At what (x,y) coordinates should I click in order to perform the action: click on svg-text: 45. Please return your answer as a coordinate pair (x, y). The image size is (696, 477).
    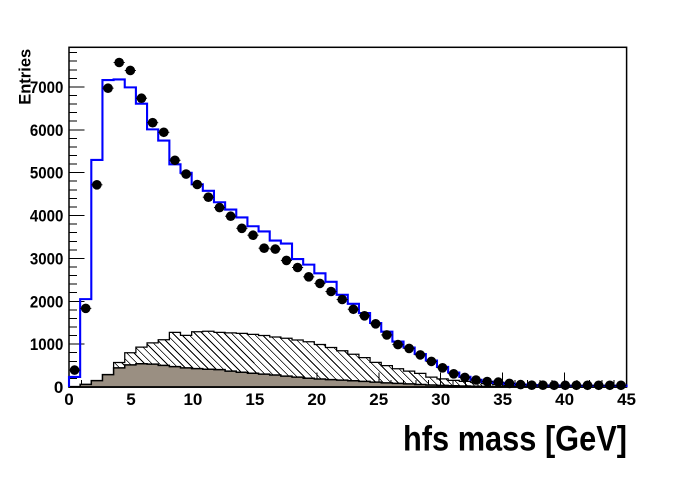
    Looking at the image, I should click on (626, 399).